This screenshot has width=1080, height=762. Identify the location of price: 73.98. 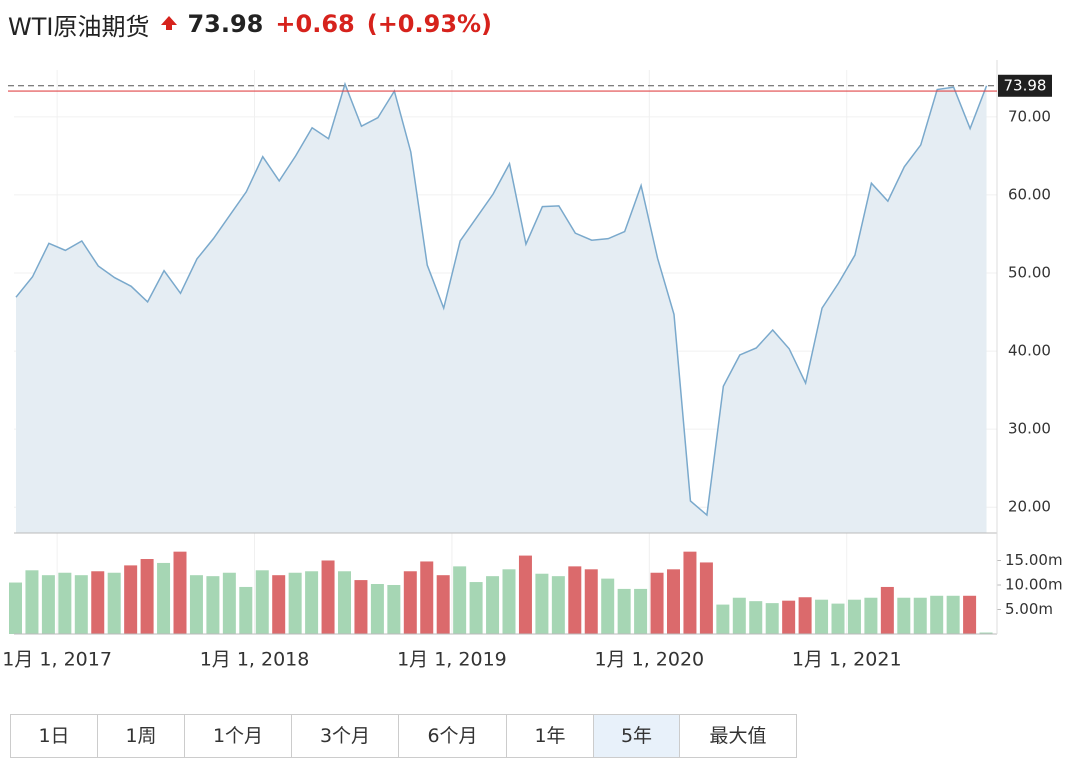
(225, 24).